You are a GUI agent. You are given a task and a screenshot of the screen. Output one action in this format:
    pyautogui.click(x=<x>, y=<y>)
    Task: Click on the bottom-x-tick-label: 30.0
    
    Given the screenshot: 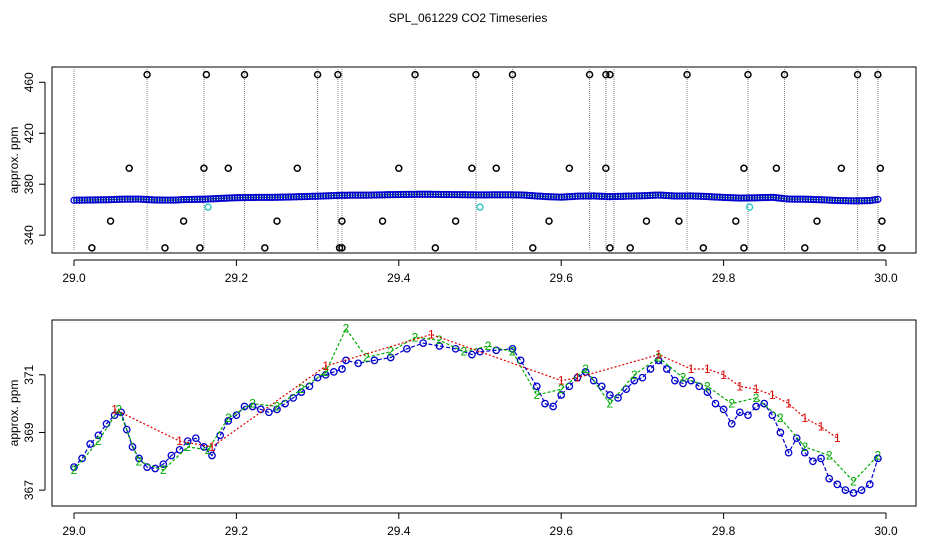 What is the action you would take?
    pyautogui.click(x=886, y=531)
    